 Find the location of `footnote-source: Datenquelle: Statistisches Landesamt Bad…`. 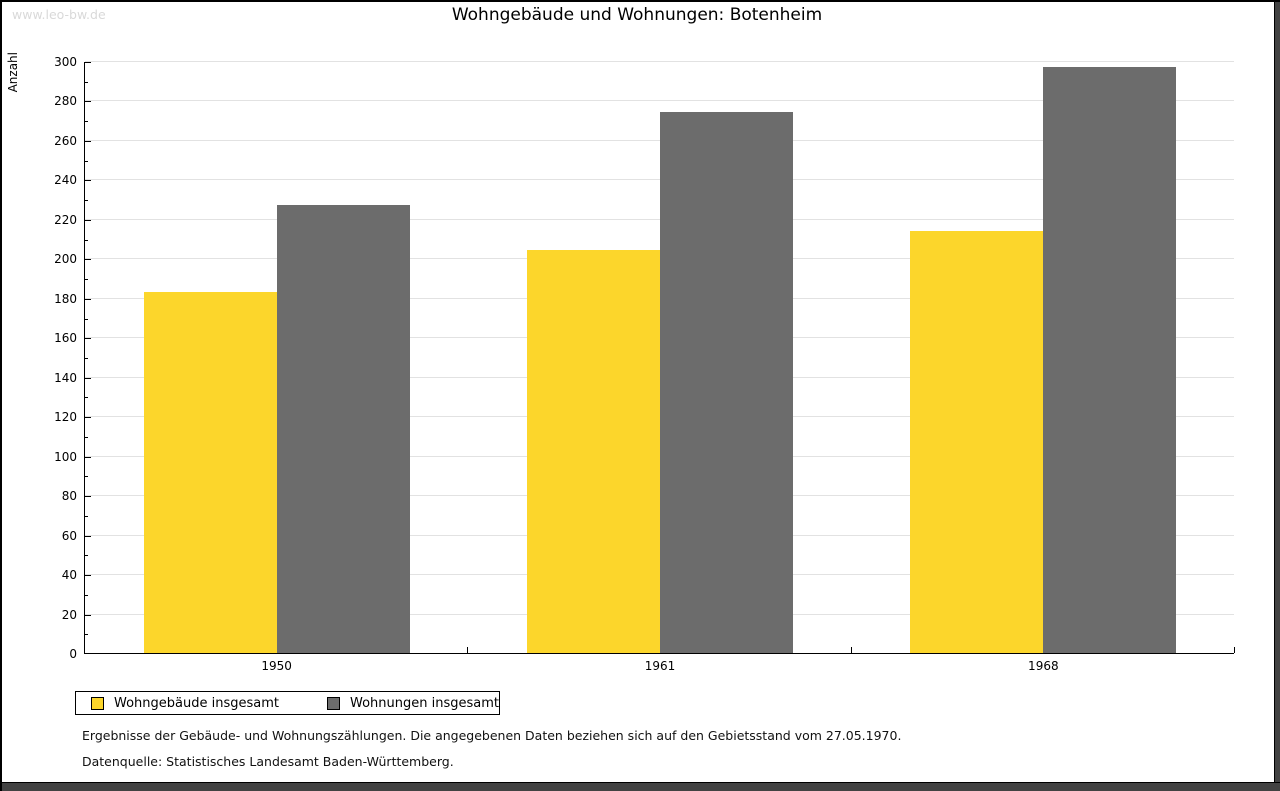

footnote-source: Datenquelle: Statistisches Landesamt Bad… is located at coordinates (268, 761).